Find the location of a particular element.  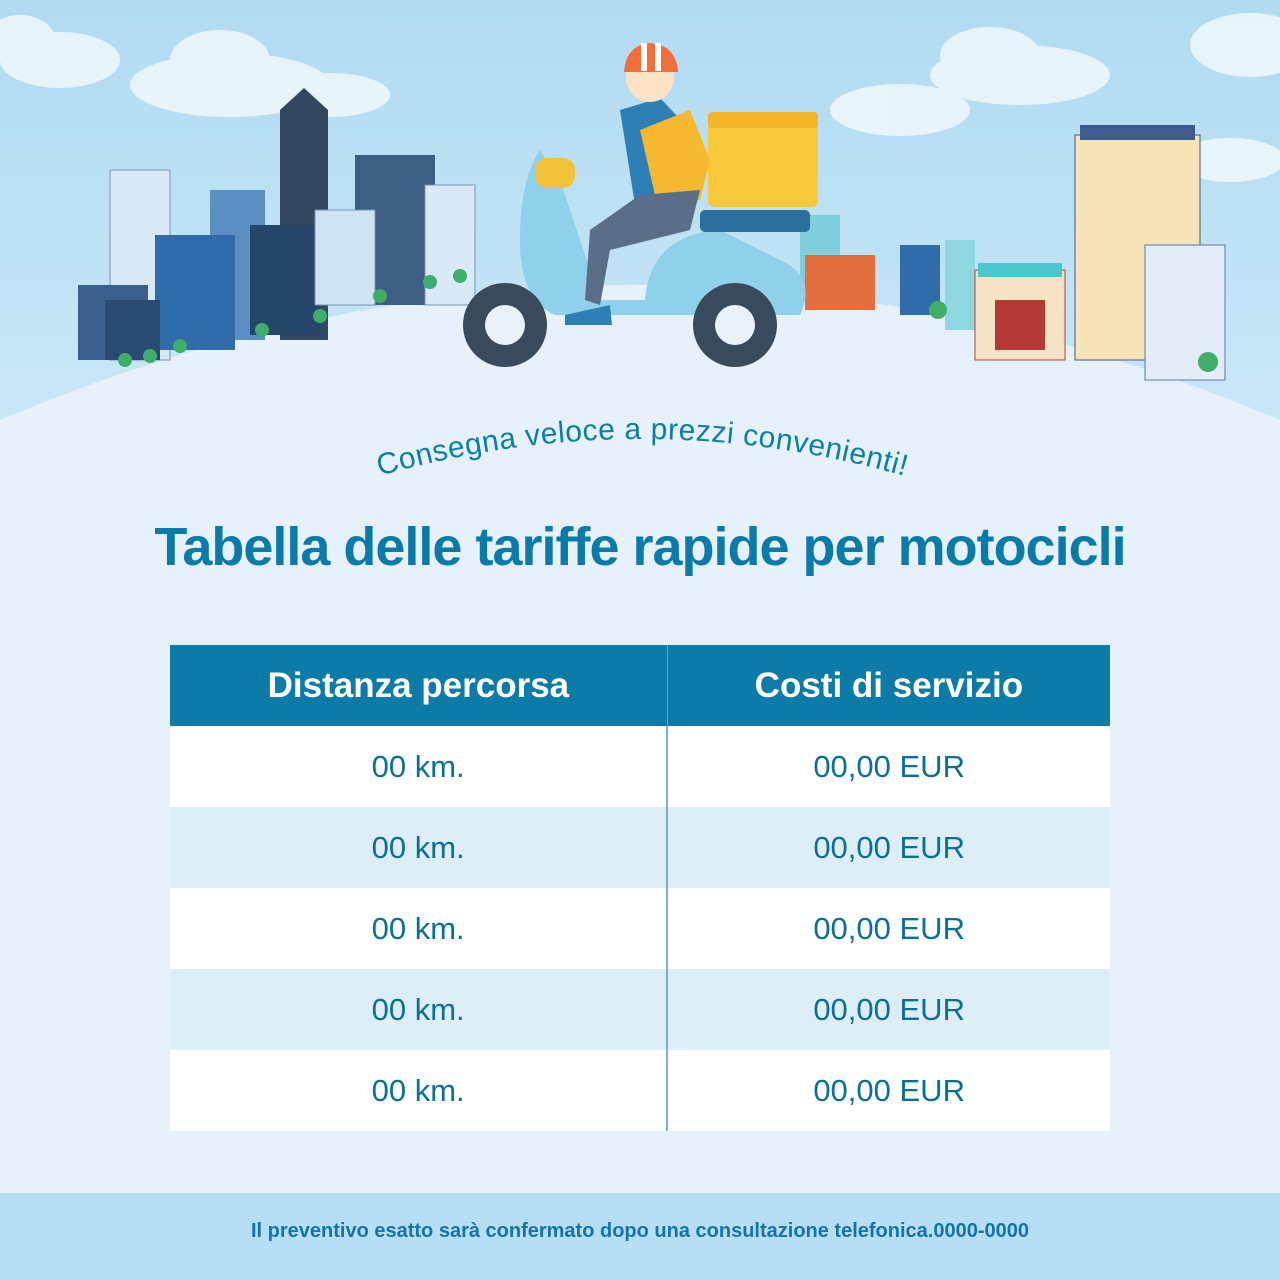

column-header-distance: Distanza percorsa is located at coordinates (419, 685).